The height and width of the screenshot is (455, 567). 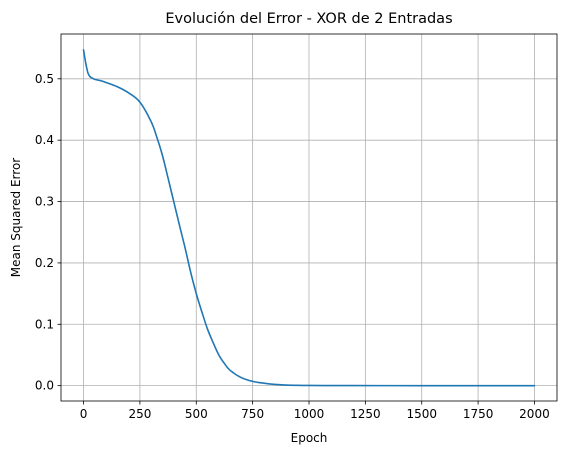 What do you see at coordinates (139, 414) in the screenshot?
I see `x-tick-label: 250` at bounding box center [139, 414].